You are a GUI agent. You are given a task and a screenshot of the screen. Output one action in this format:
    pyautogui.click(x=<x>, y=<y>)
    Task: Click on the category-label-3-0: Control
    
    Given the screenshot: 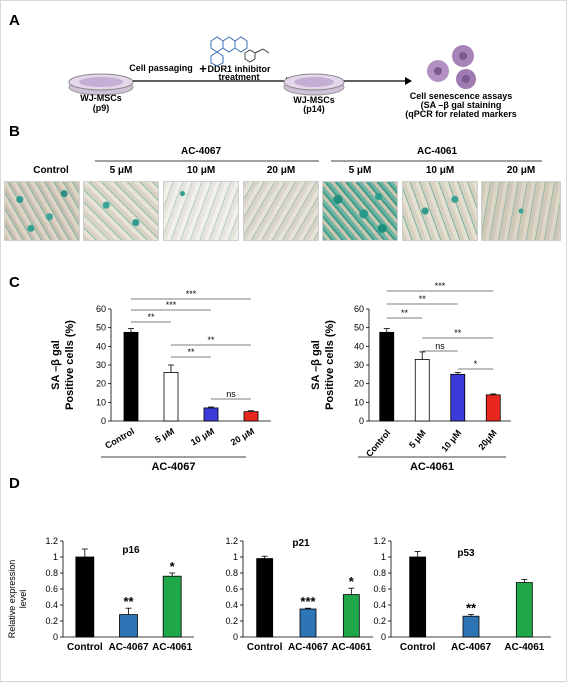 What is the action you would take?
    pyautogui.click(x=265, y=647)
    